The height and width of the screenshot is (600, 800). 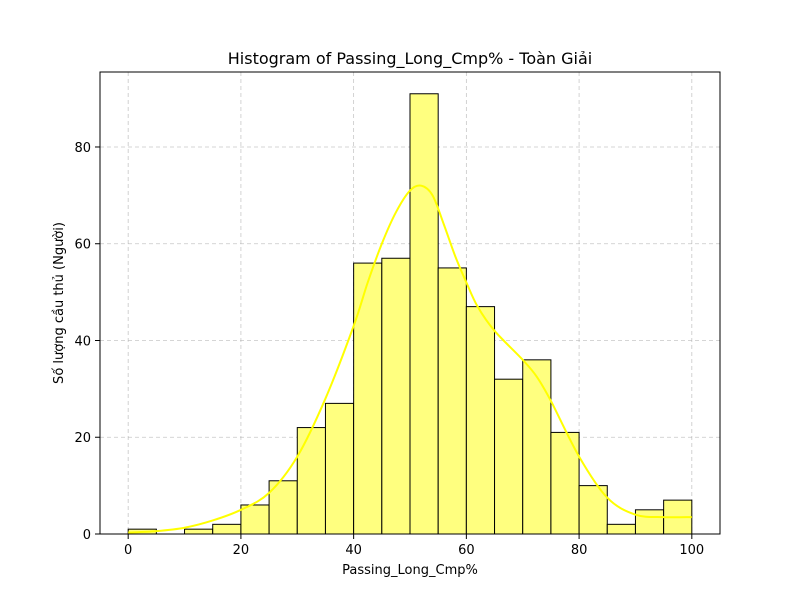 What do you see at coordinates (128, 550) in the screenshot?
I see `x-tick-label: 0` at bounding box center [128, 550].